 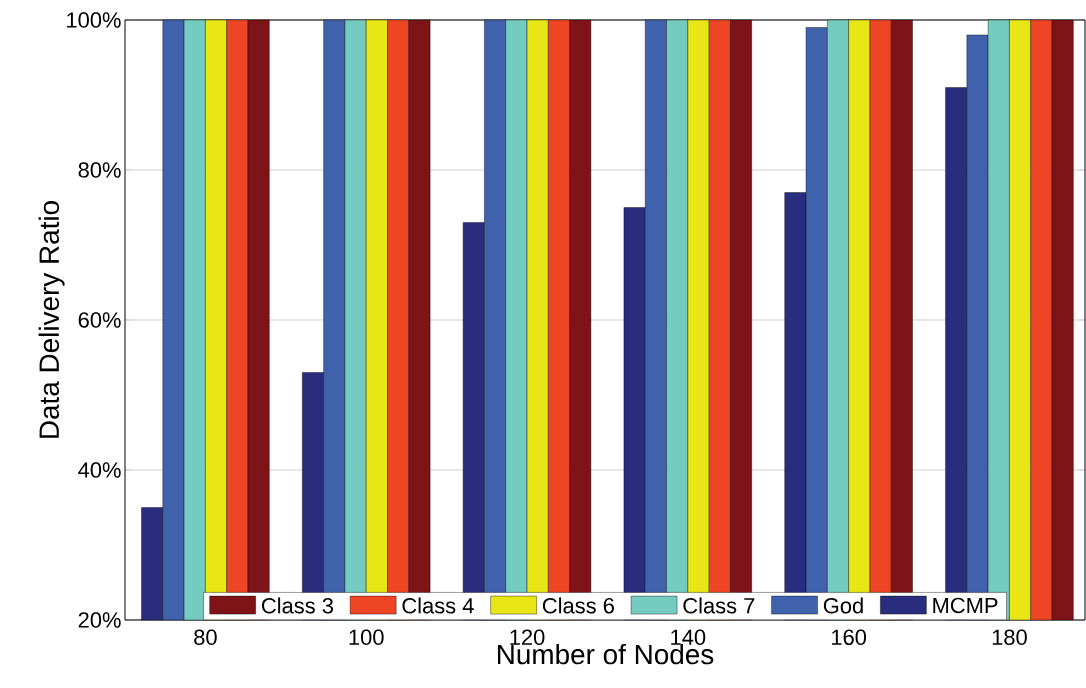 What do you see at coordinates (94, 20) in the screenshot?
I see `y-tick-label: 100%` at bounding box center [94, 20].